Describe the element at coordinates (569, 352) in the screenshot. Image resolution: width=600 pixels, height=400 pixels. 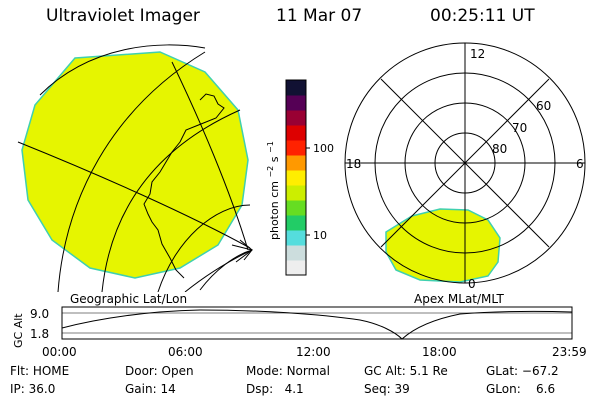
I see `time-tick-4: 23:59` at that location.